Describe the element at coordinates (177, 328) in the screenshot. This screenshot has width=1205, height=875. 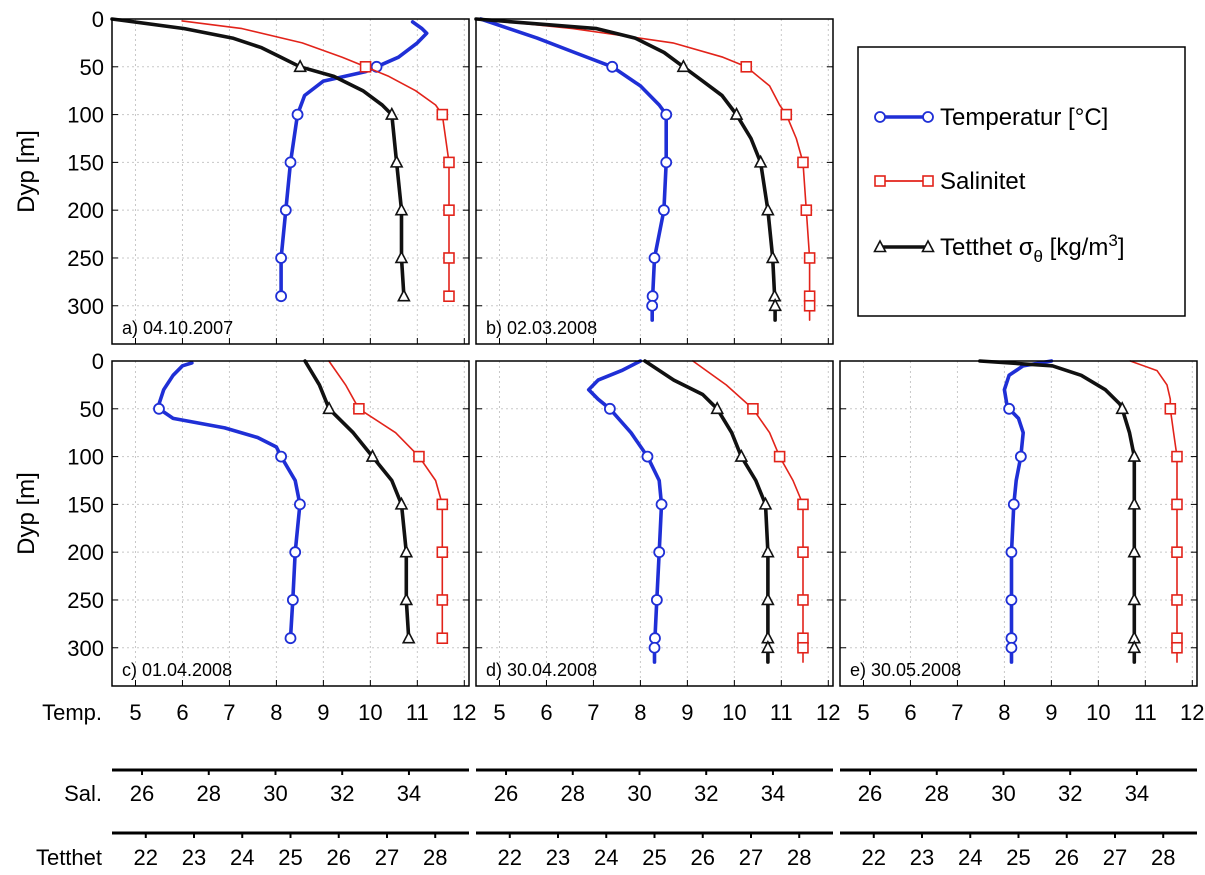
I see `panel-label: a) 04.10.2007` at that location.